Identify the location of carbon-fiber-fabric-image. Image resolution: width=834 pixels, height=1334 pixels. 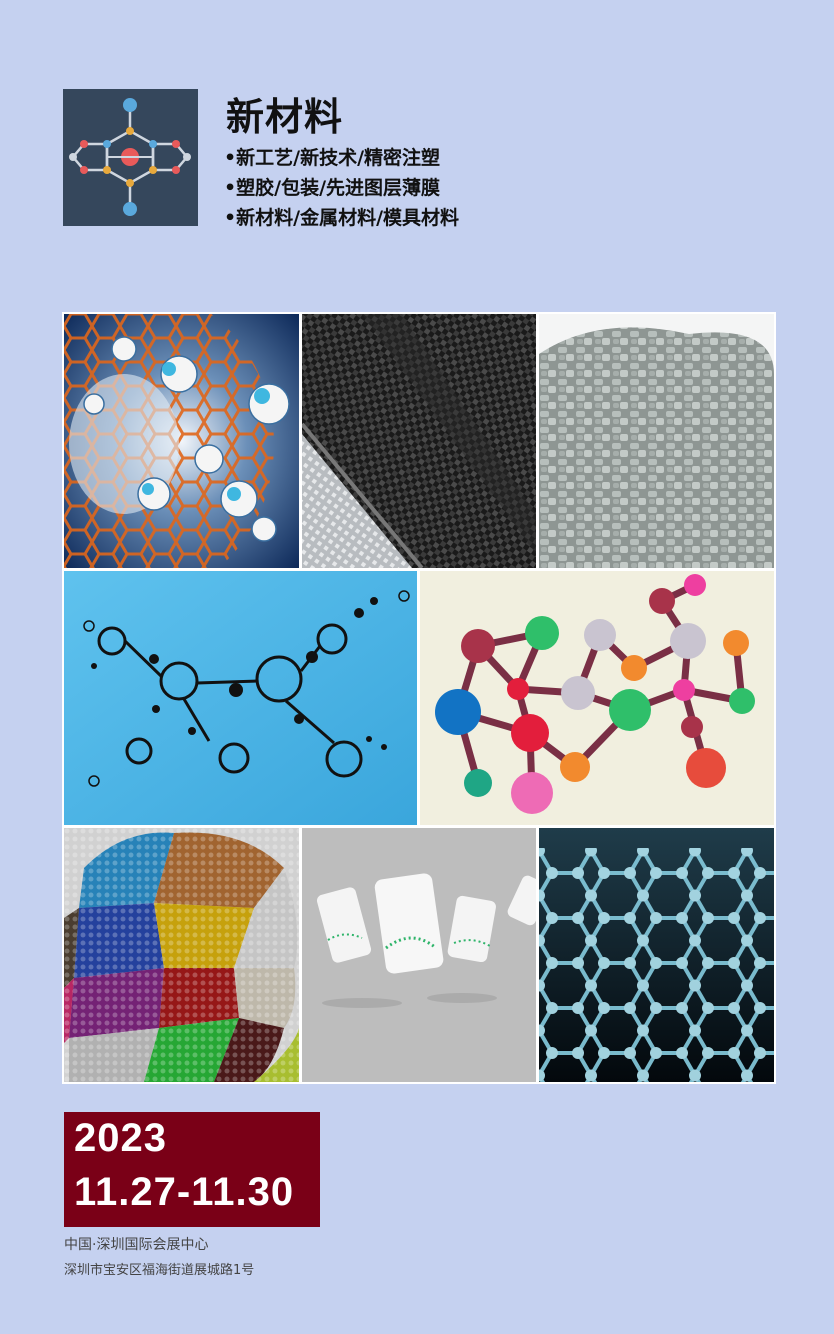
(419, 441).